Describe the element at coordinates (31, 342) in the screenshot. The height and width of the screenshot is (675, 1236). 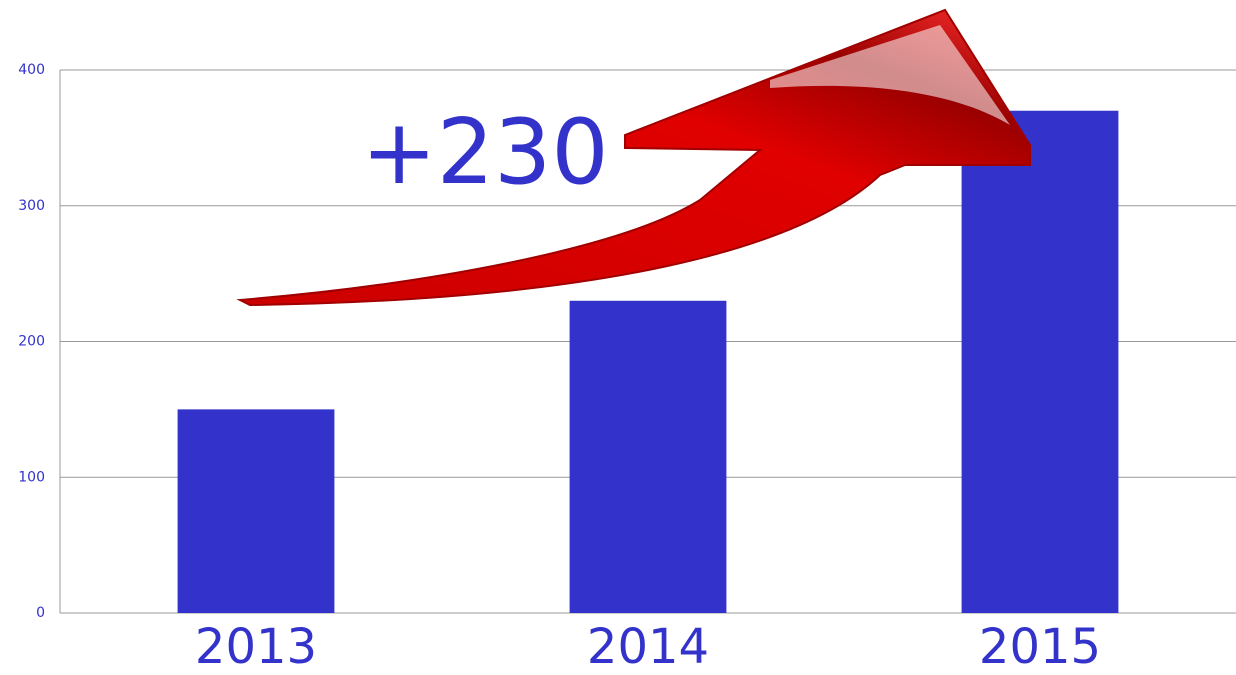
I see `y-tick-label: 200` at that location.